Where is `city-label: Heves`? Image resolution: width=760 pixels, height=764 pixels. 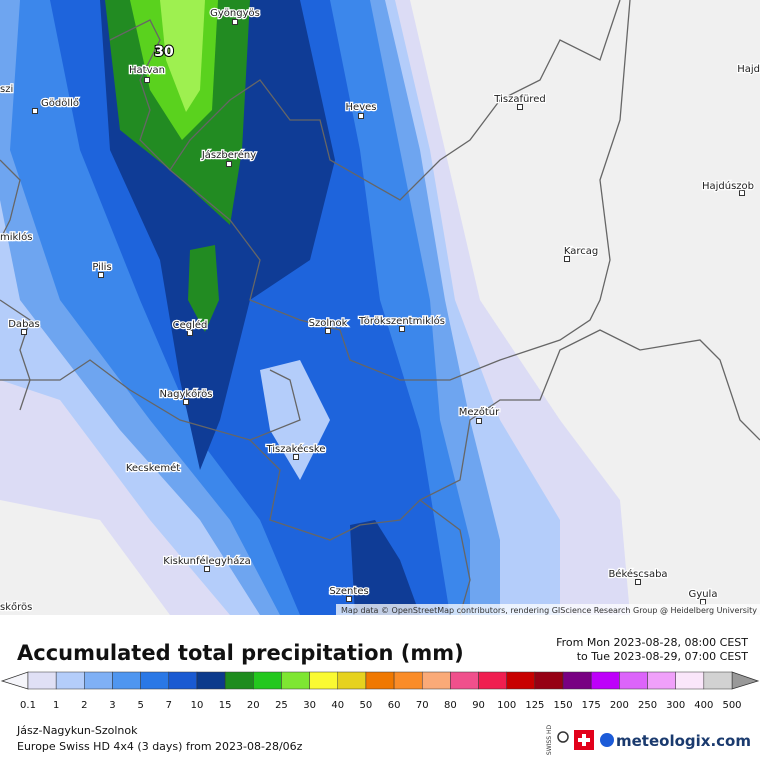 city-label: Heves is located at coordinates (361, 107).